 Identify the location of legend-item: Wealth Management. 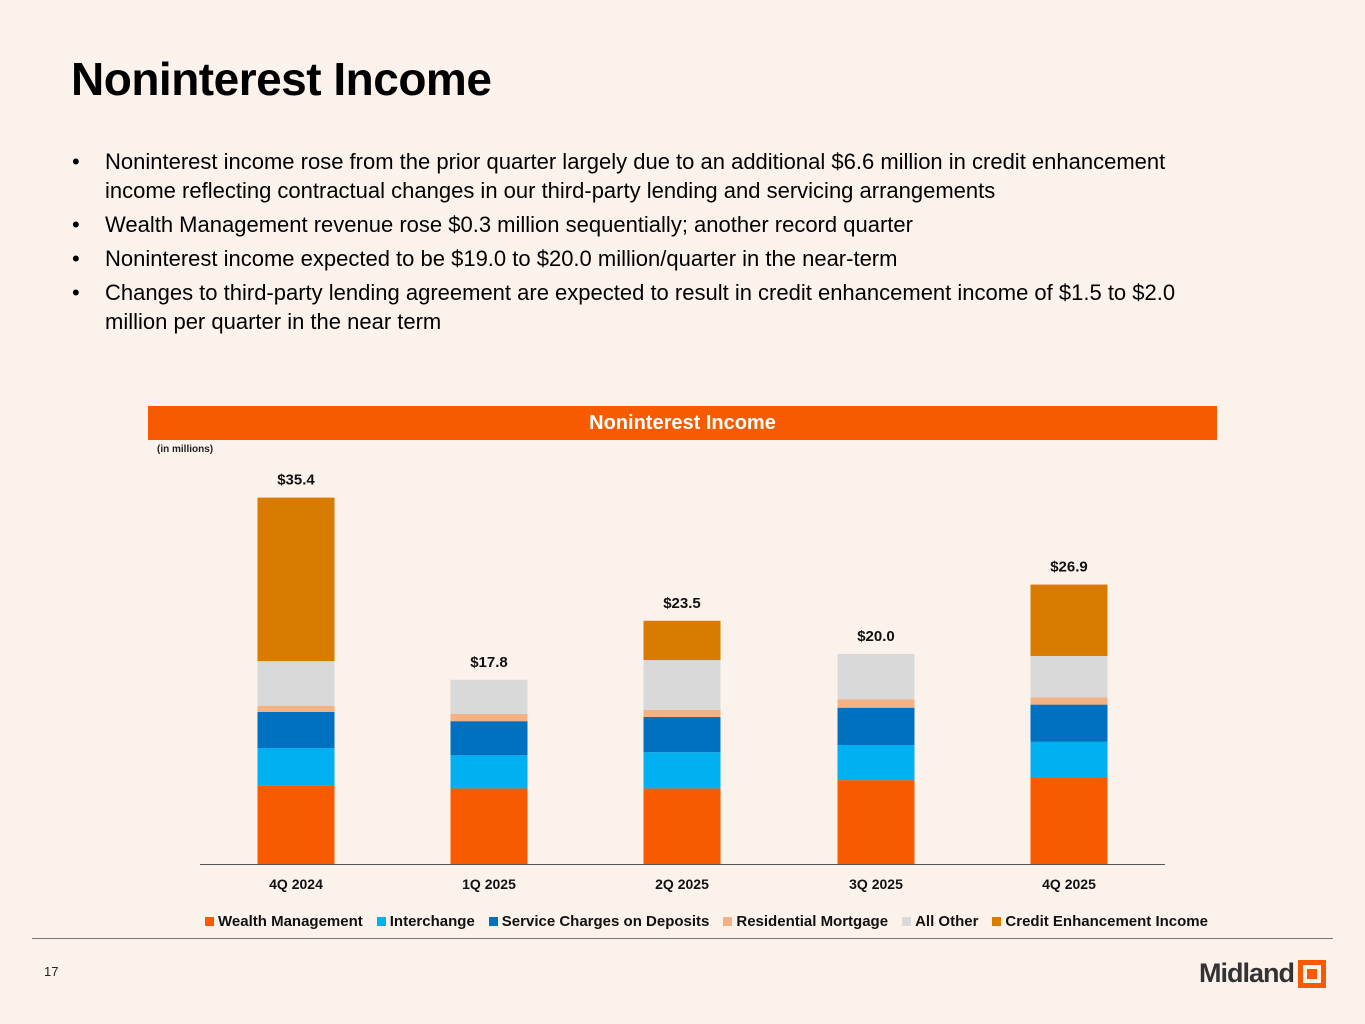
(284, 921).